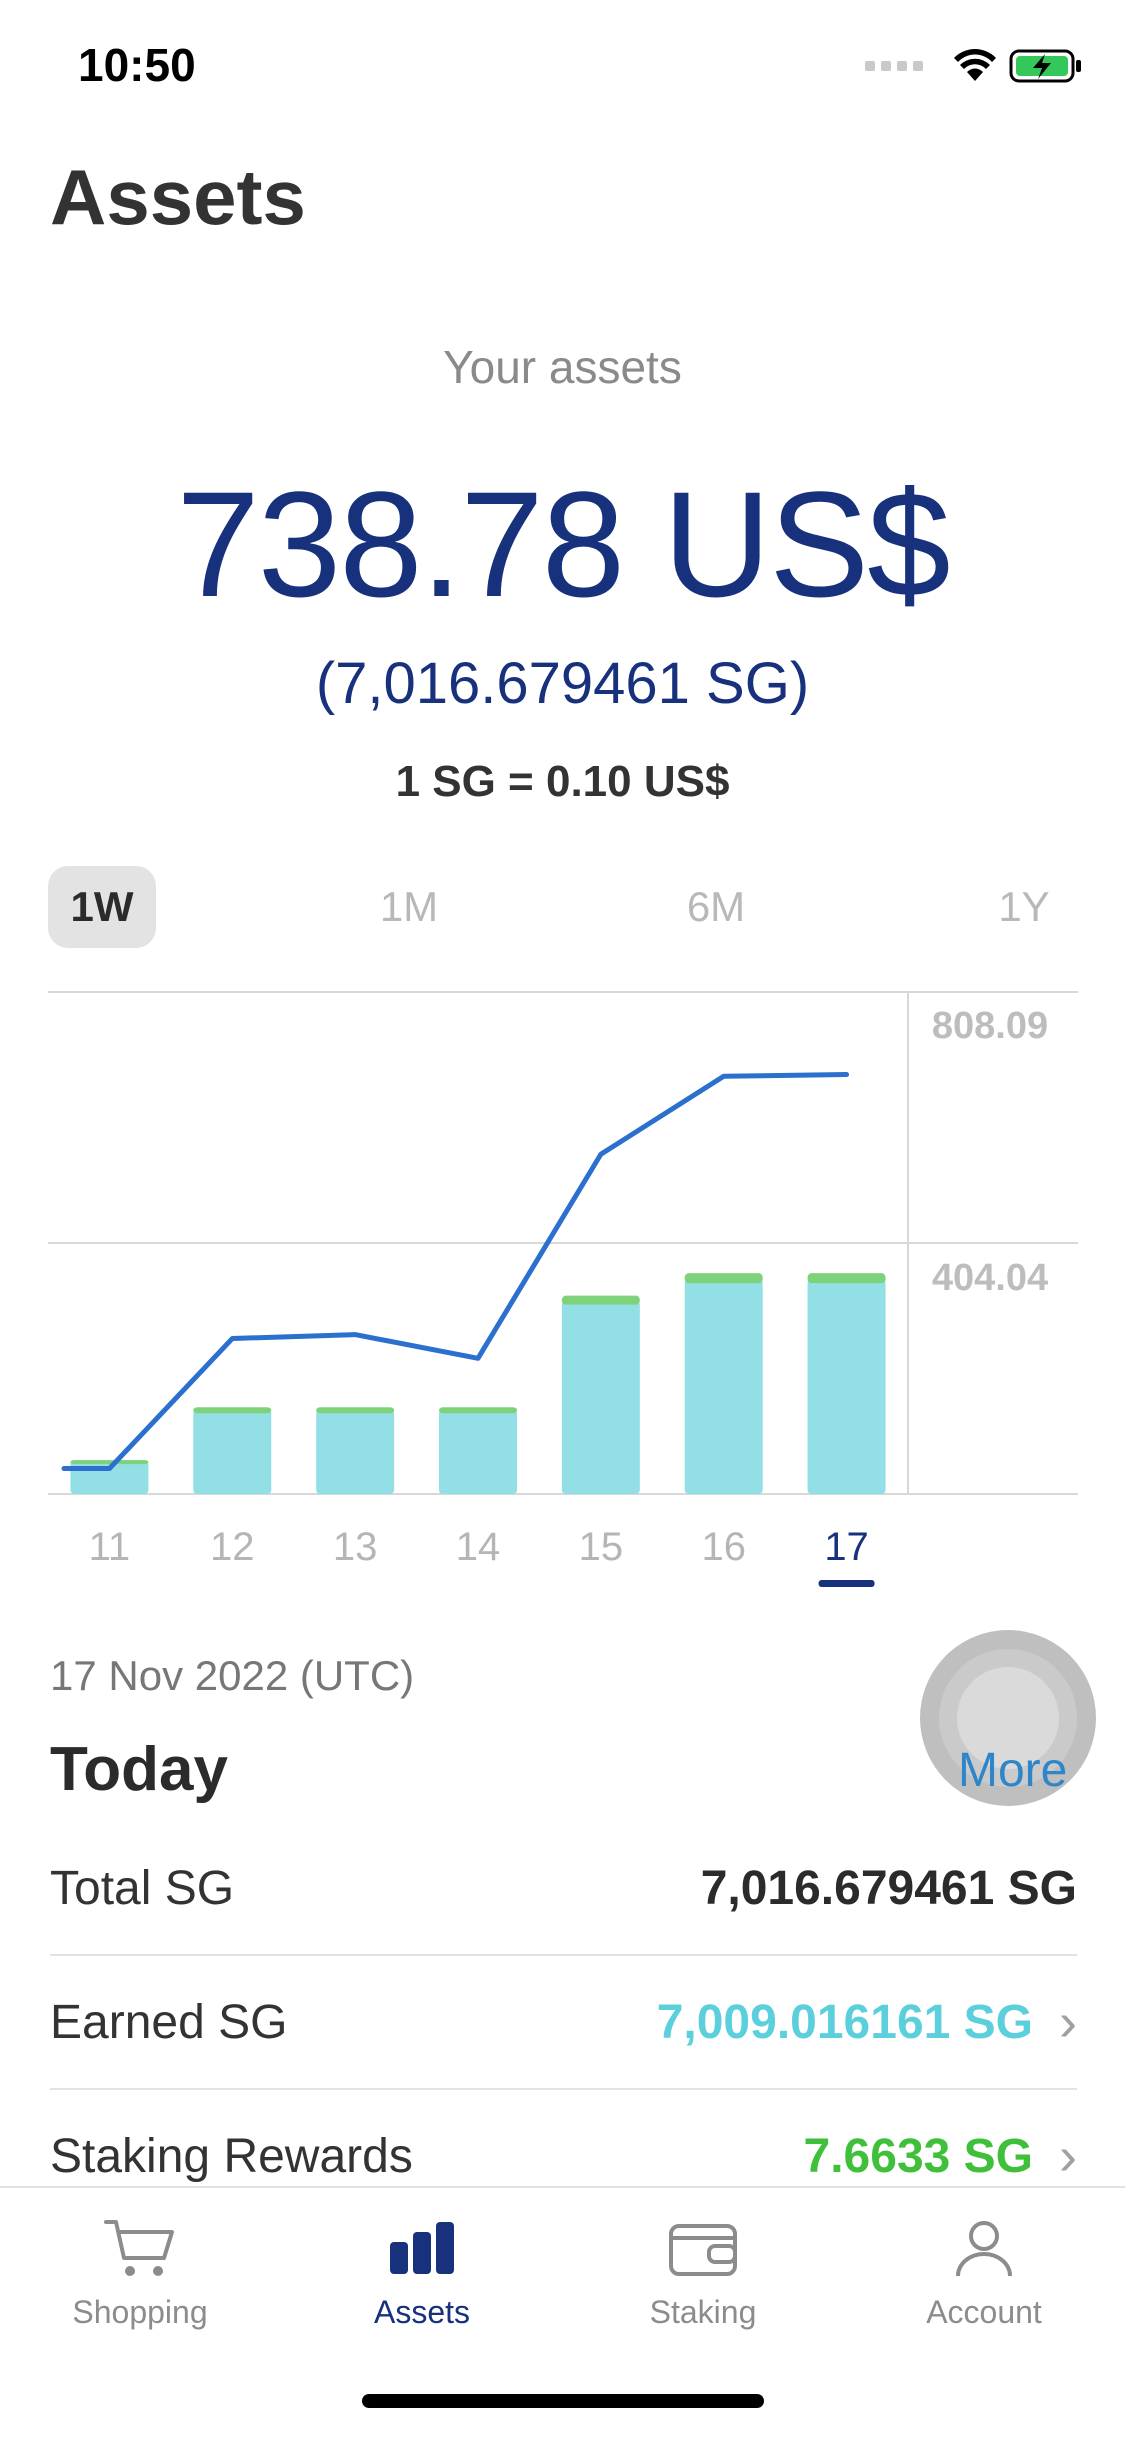 This screenshot has width=1125, height=2438. I want to click on status-icons, so click(974, 66).